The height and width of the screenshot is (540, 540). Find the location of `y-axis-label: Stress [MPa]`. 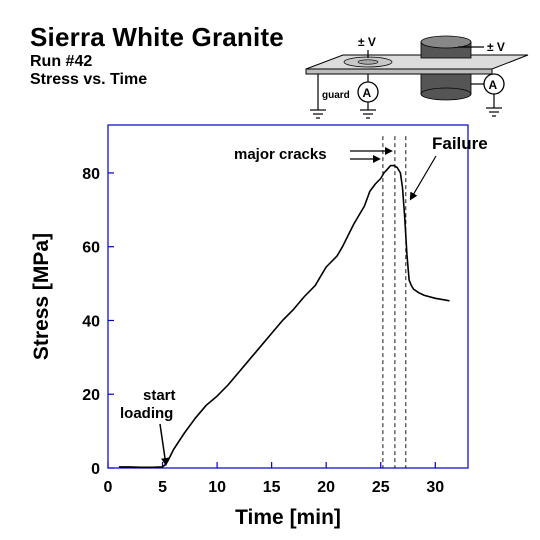

y-axis-label: Stress [MPa] is located at coordinates (41, 296).